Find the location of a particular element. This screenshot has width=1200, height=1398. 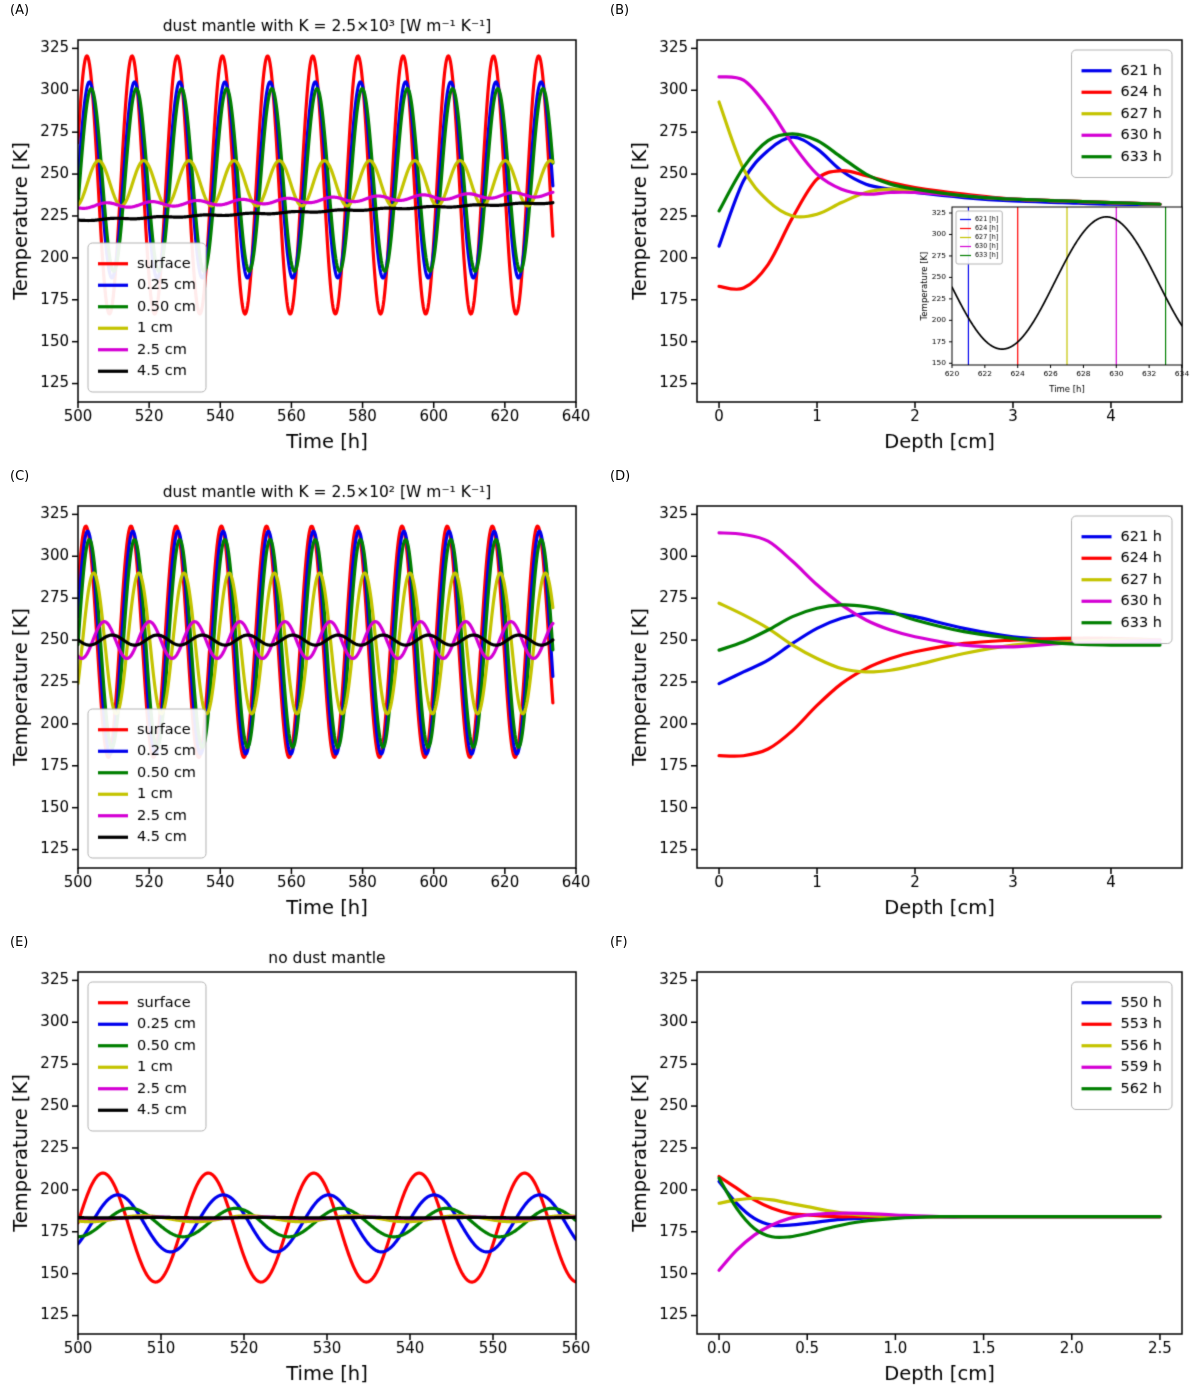

panel-label-d: (D) is located at coordinates (620, 476).